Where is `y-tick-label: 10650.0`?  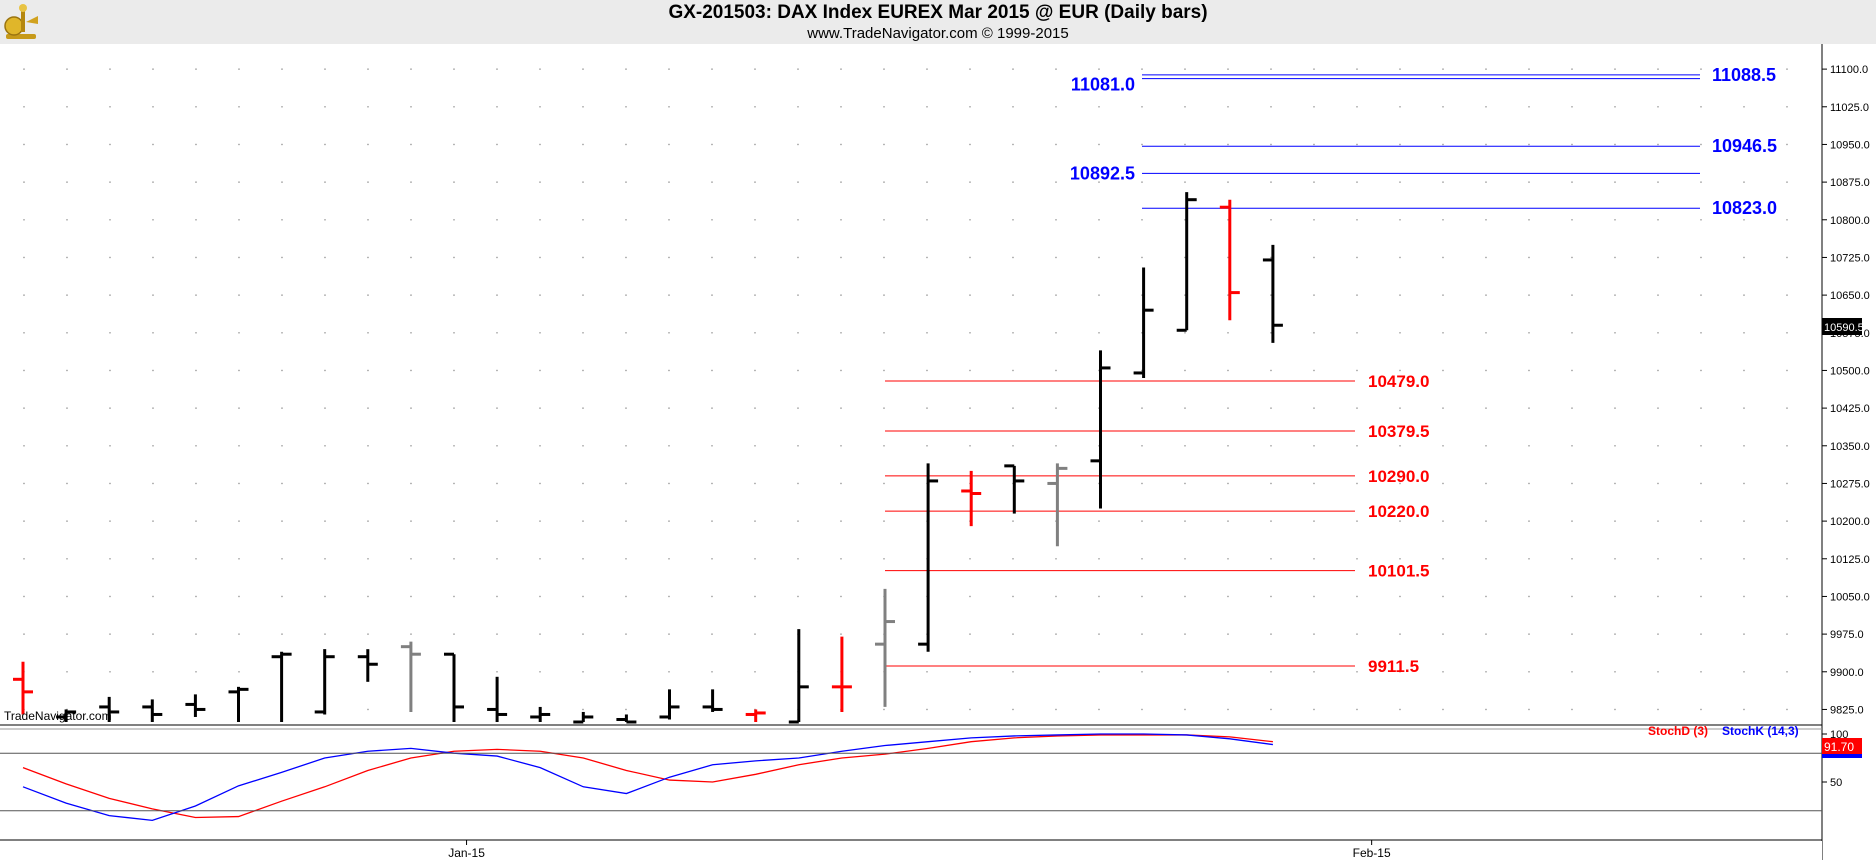
y-tick-label: 10650.0 is located at coordinates (1850, 296).